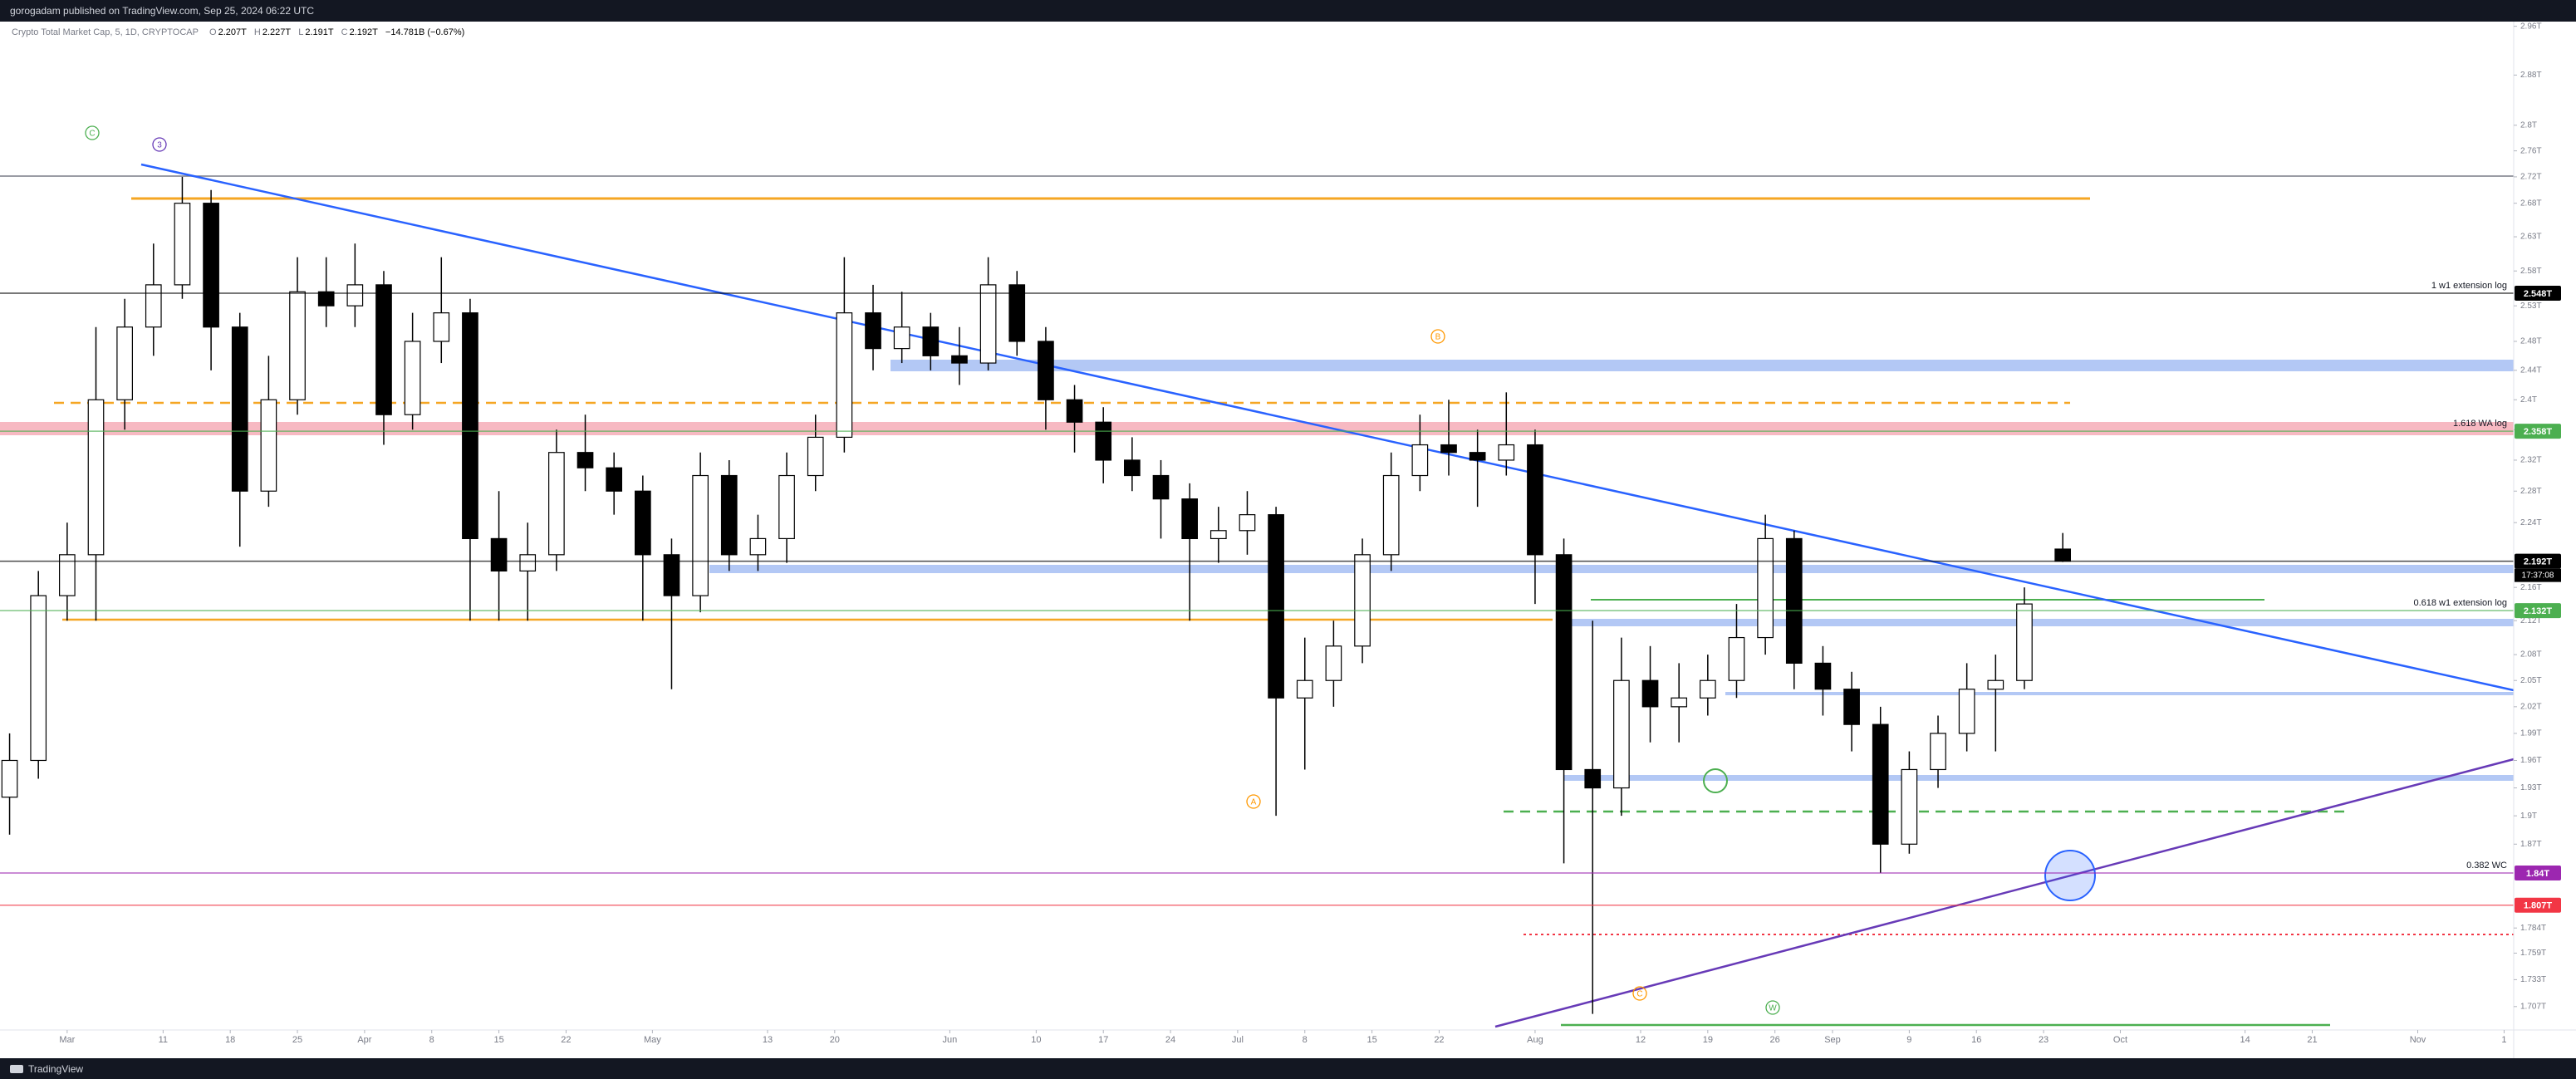 The height and width of the screenshot is (1079, 2576). I want to click on x-tick-label: 9, so click(1908, 1040).